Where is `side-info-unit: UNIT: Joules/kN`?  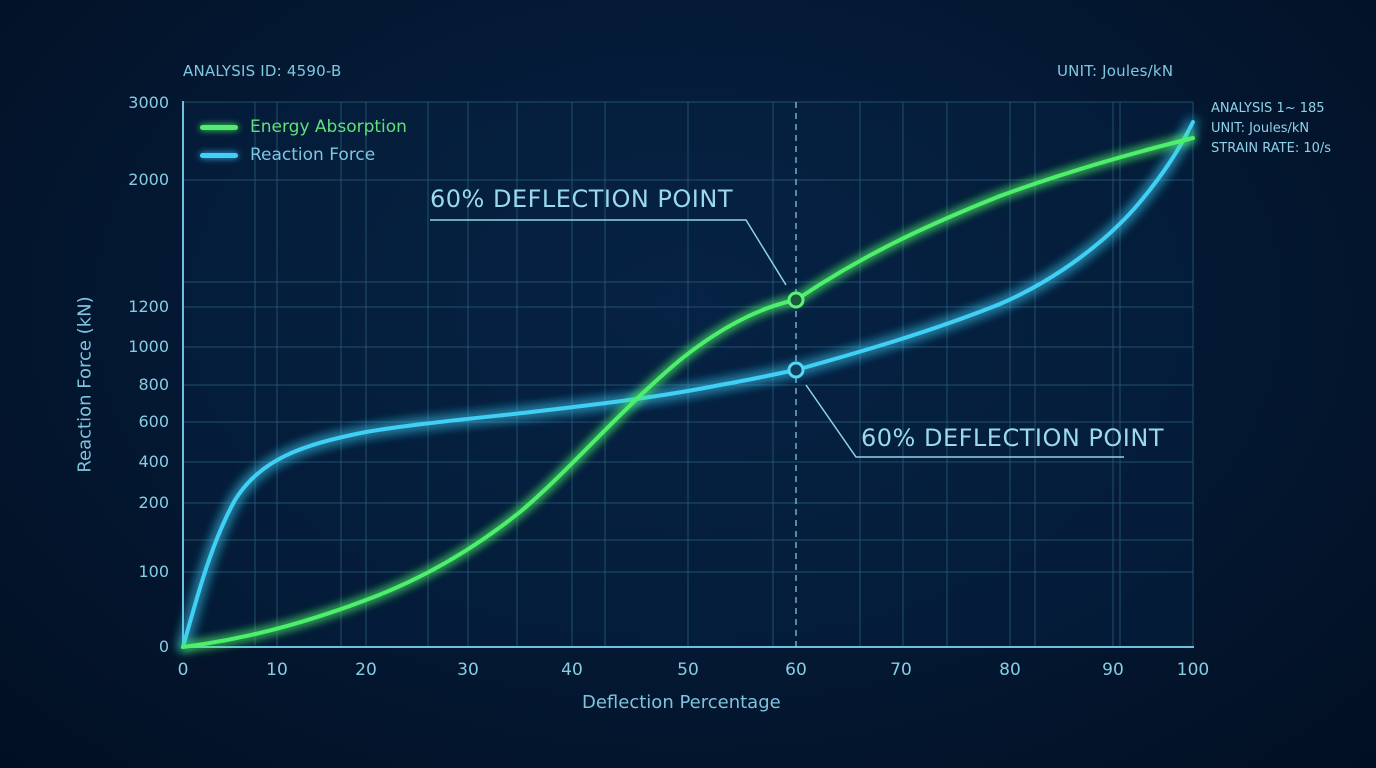
side-info-unit: UNIT: Joules/kN is located at coordinates (1260, 128).